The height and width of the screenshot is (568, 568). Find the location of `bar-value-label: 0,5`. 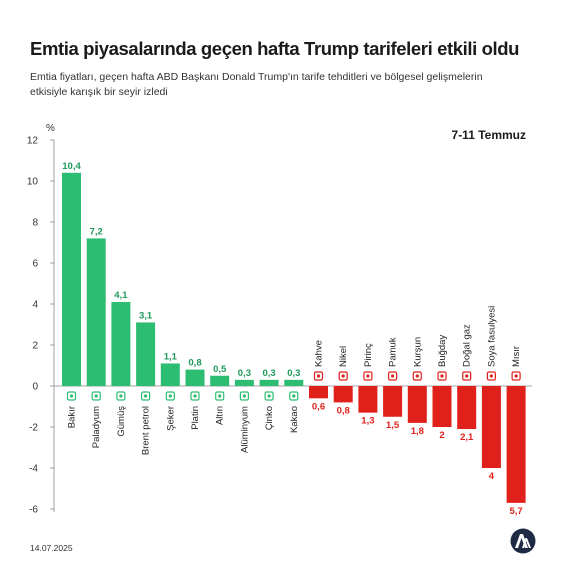

bar-value-label: 0,5 is located at coordinates (220, 369).